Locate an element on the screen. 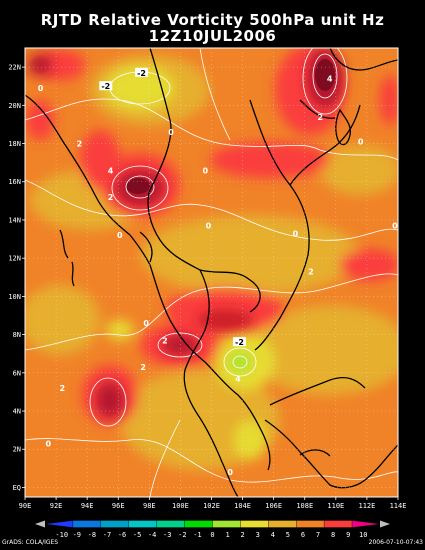 The width and height of the screenshot is (425, 550). contour-label-8: 4 is located at coordinates (111, 170).